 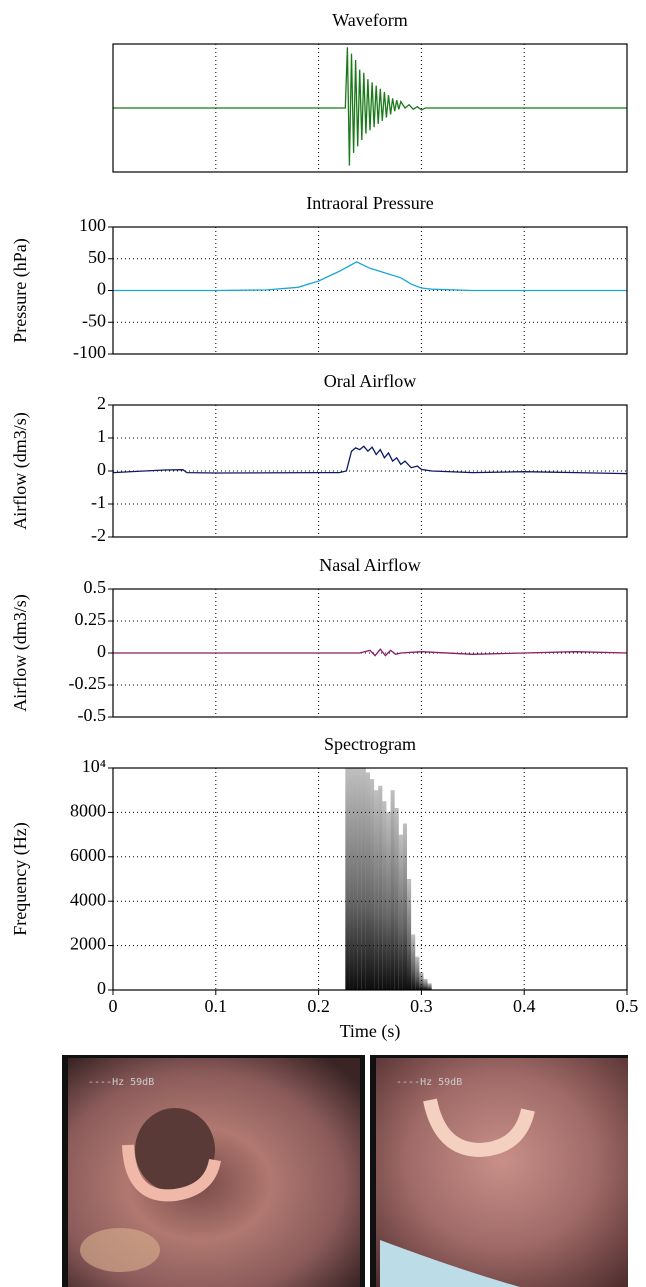 What do you see at coordinates (216, 1006) in the screenshot?
I see `x-tick-label: 0.1` at bounding box center [216, 1006].